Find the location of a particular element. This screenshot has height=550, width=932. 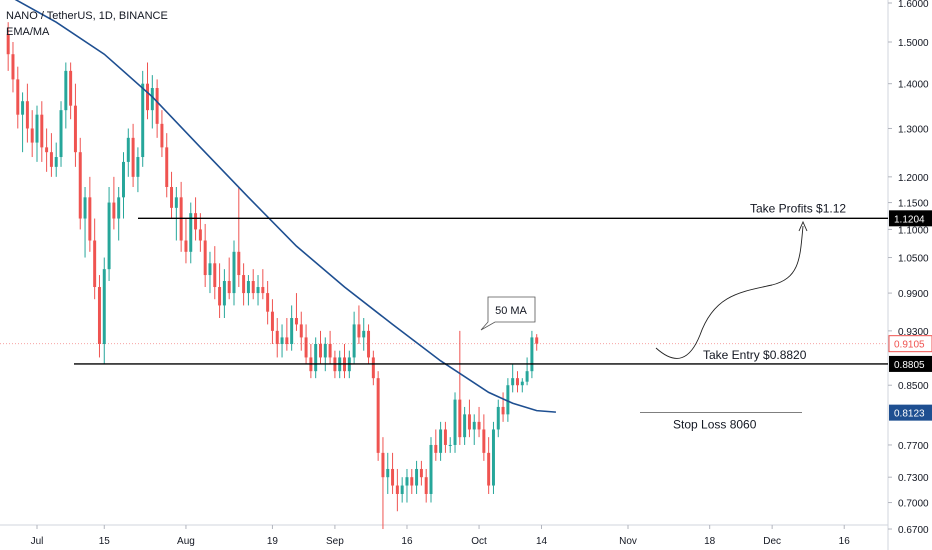

price-badge-text: 0.8123 is located at coordinates (909, 414).